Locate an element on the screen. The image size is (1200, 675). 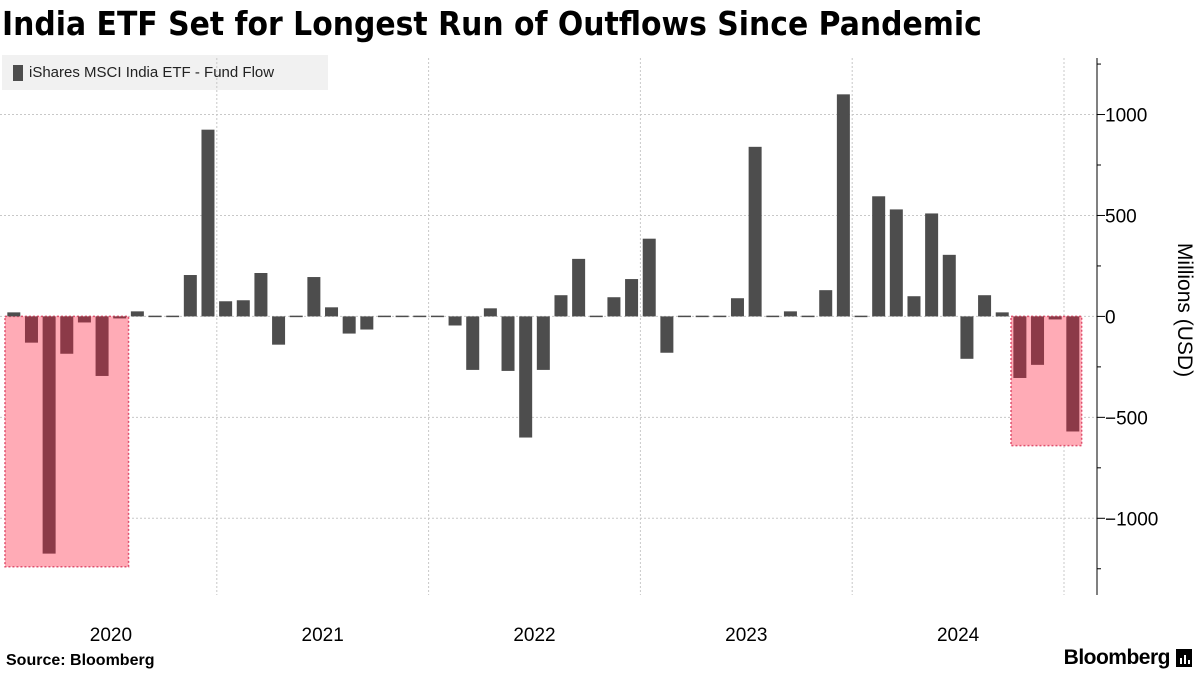
y-tick-label: 0 is located at coordinates (1110, 317).